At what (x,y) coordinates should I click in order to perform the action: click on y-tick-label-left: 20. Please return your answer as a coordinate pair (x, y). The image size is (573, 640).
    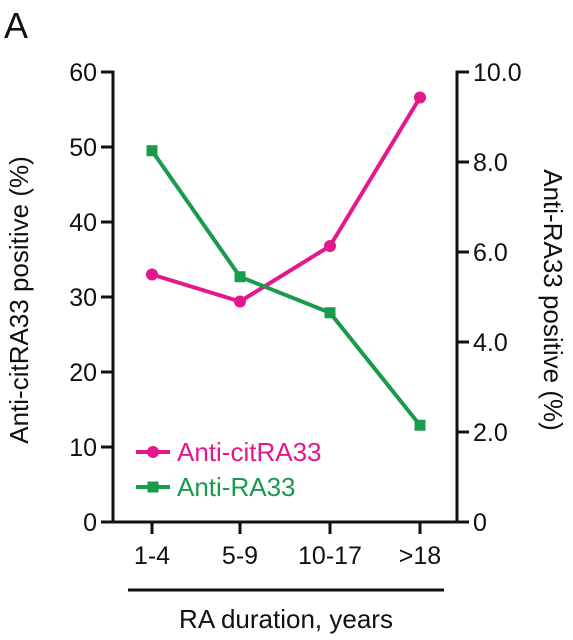
    Looking at the image, I should click on (83, 373).